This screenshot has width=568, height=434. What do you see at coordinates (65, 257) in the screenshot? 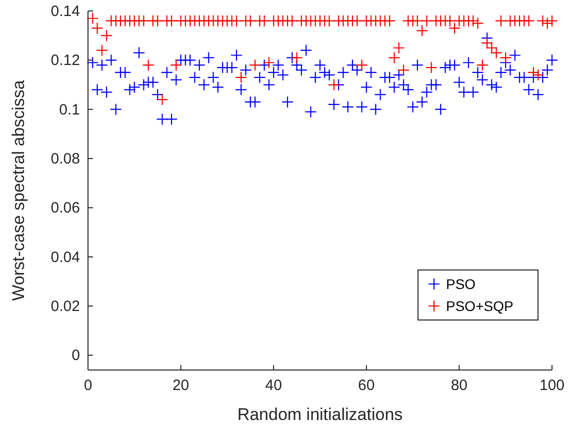
I see `y-tick-label: 0.04` at bounding box center [65, 257].